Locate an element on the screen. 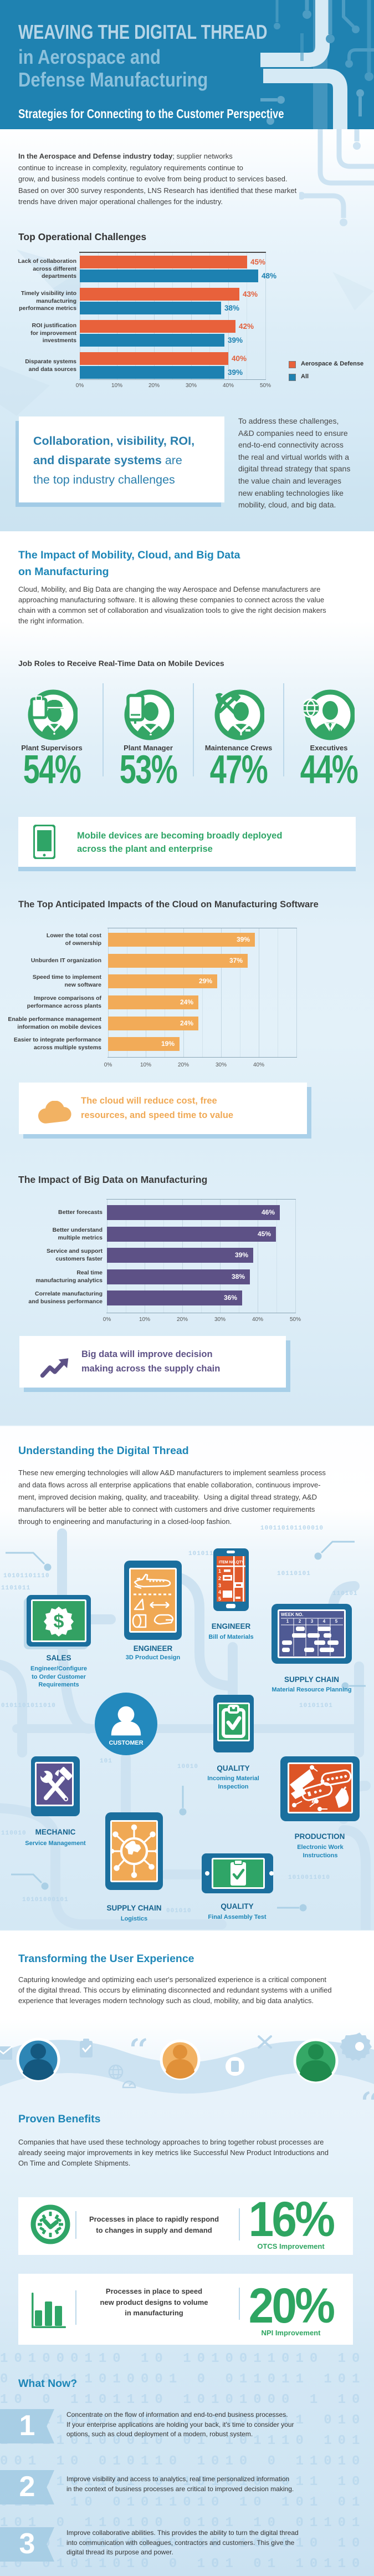  svg-text: CUSTOMER is located at coordinates (126, 1743).